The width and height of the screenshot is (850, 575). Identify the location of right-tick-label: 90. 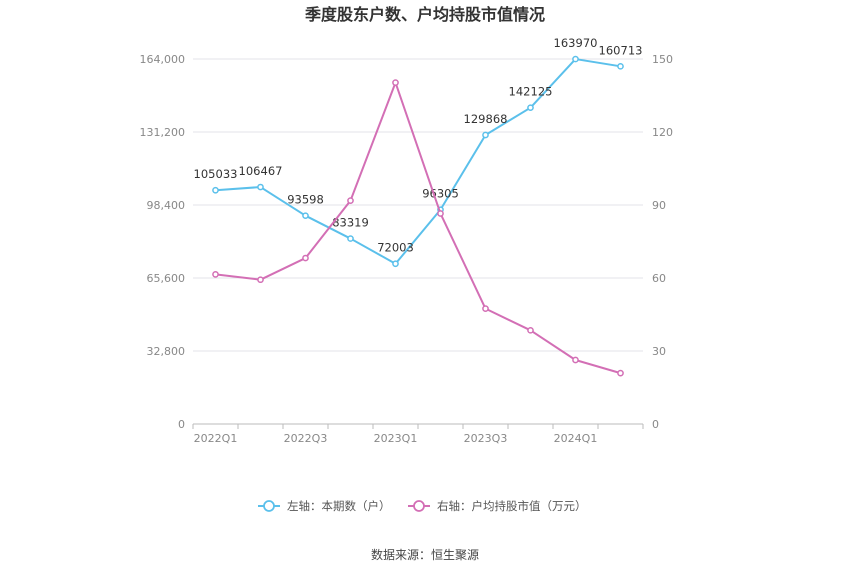
(659, 205).